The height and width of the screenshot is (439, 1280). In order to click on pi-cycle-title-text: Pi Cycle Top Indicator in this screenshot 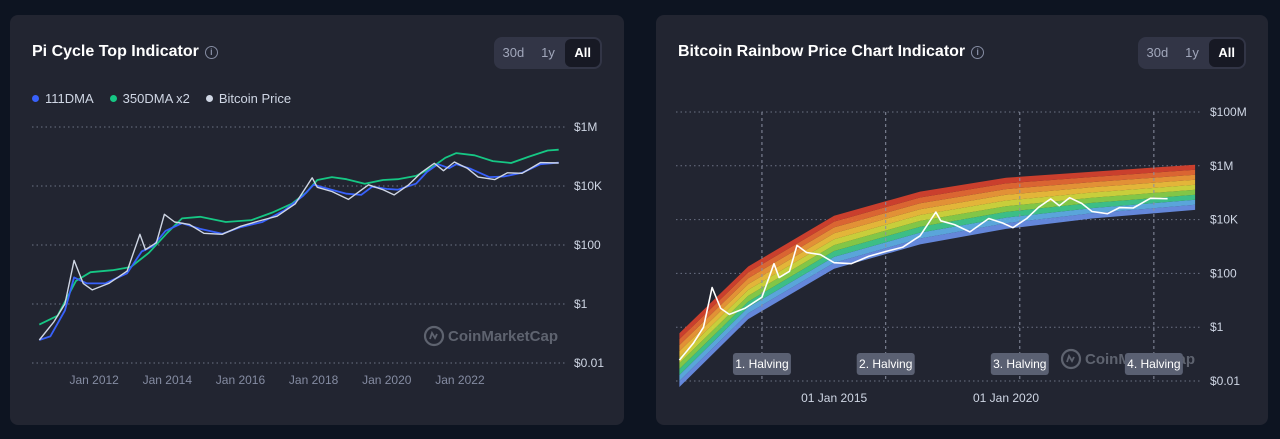, I will do `click(115, 51)`.